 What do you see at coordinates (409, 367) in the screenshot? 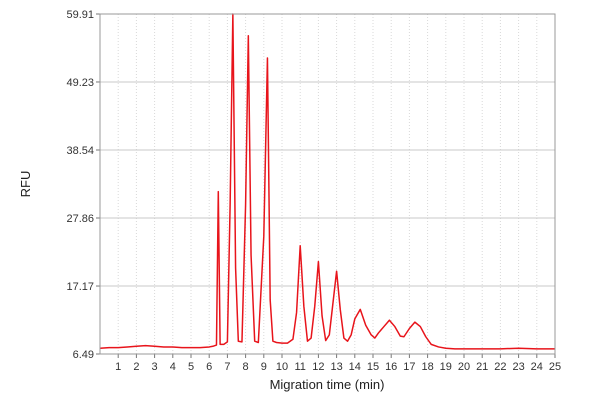
I see `x-tick-label: 17` at bounding box center [409, 367].